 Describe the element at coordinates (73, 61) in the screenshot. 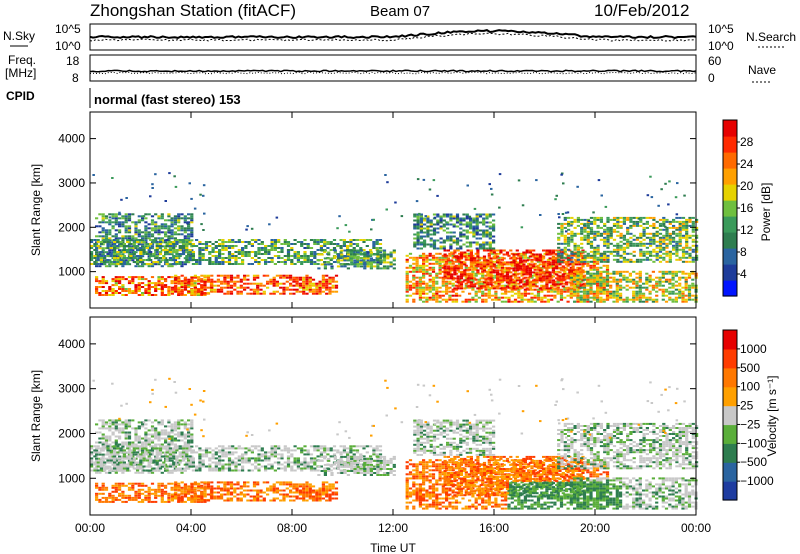

I see `freq-left-tick-top: 18` at that location.